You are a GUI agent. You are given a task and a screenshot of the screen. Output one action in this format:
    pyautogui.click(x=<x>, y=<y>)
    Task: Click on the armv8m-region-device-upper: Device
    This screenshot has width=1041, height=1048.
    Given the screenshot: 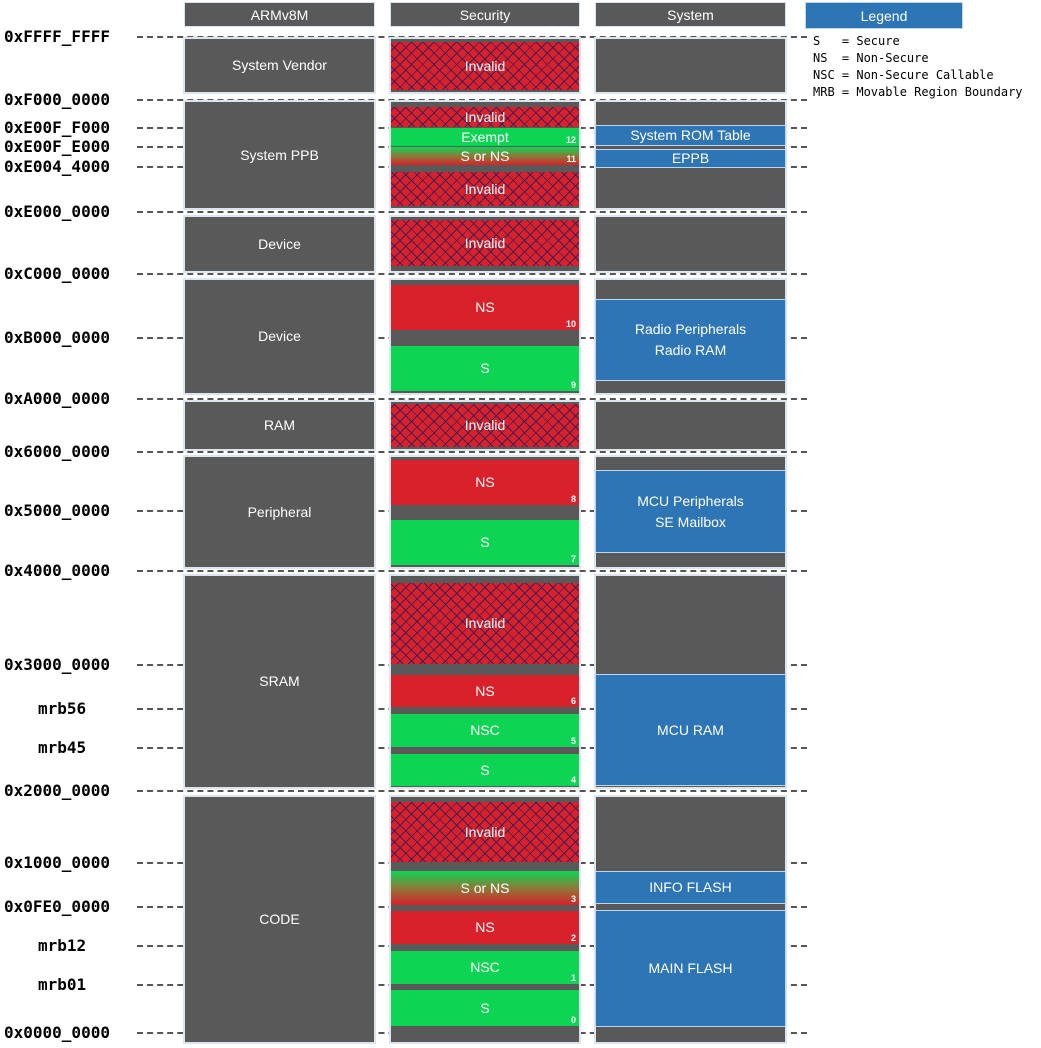 What is the action you would take?
    pyautogui.click(x=279, y=244)
    